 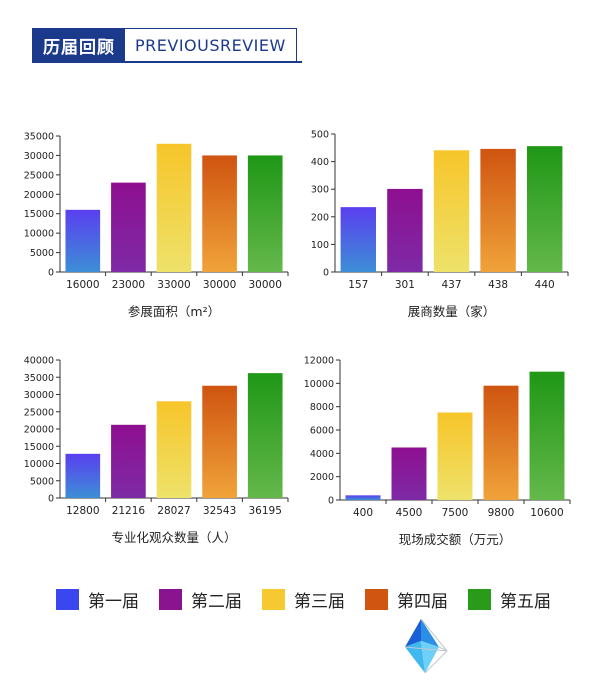 What do you see at coordinates (320, 135) in the screenshot?
I see `y-tick-label: 500` at bounding box center [320, 135].